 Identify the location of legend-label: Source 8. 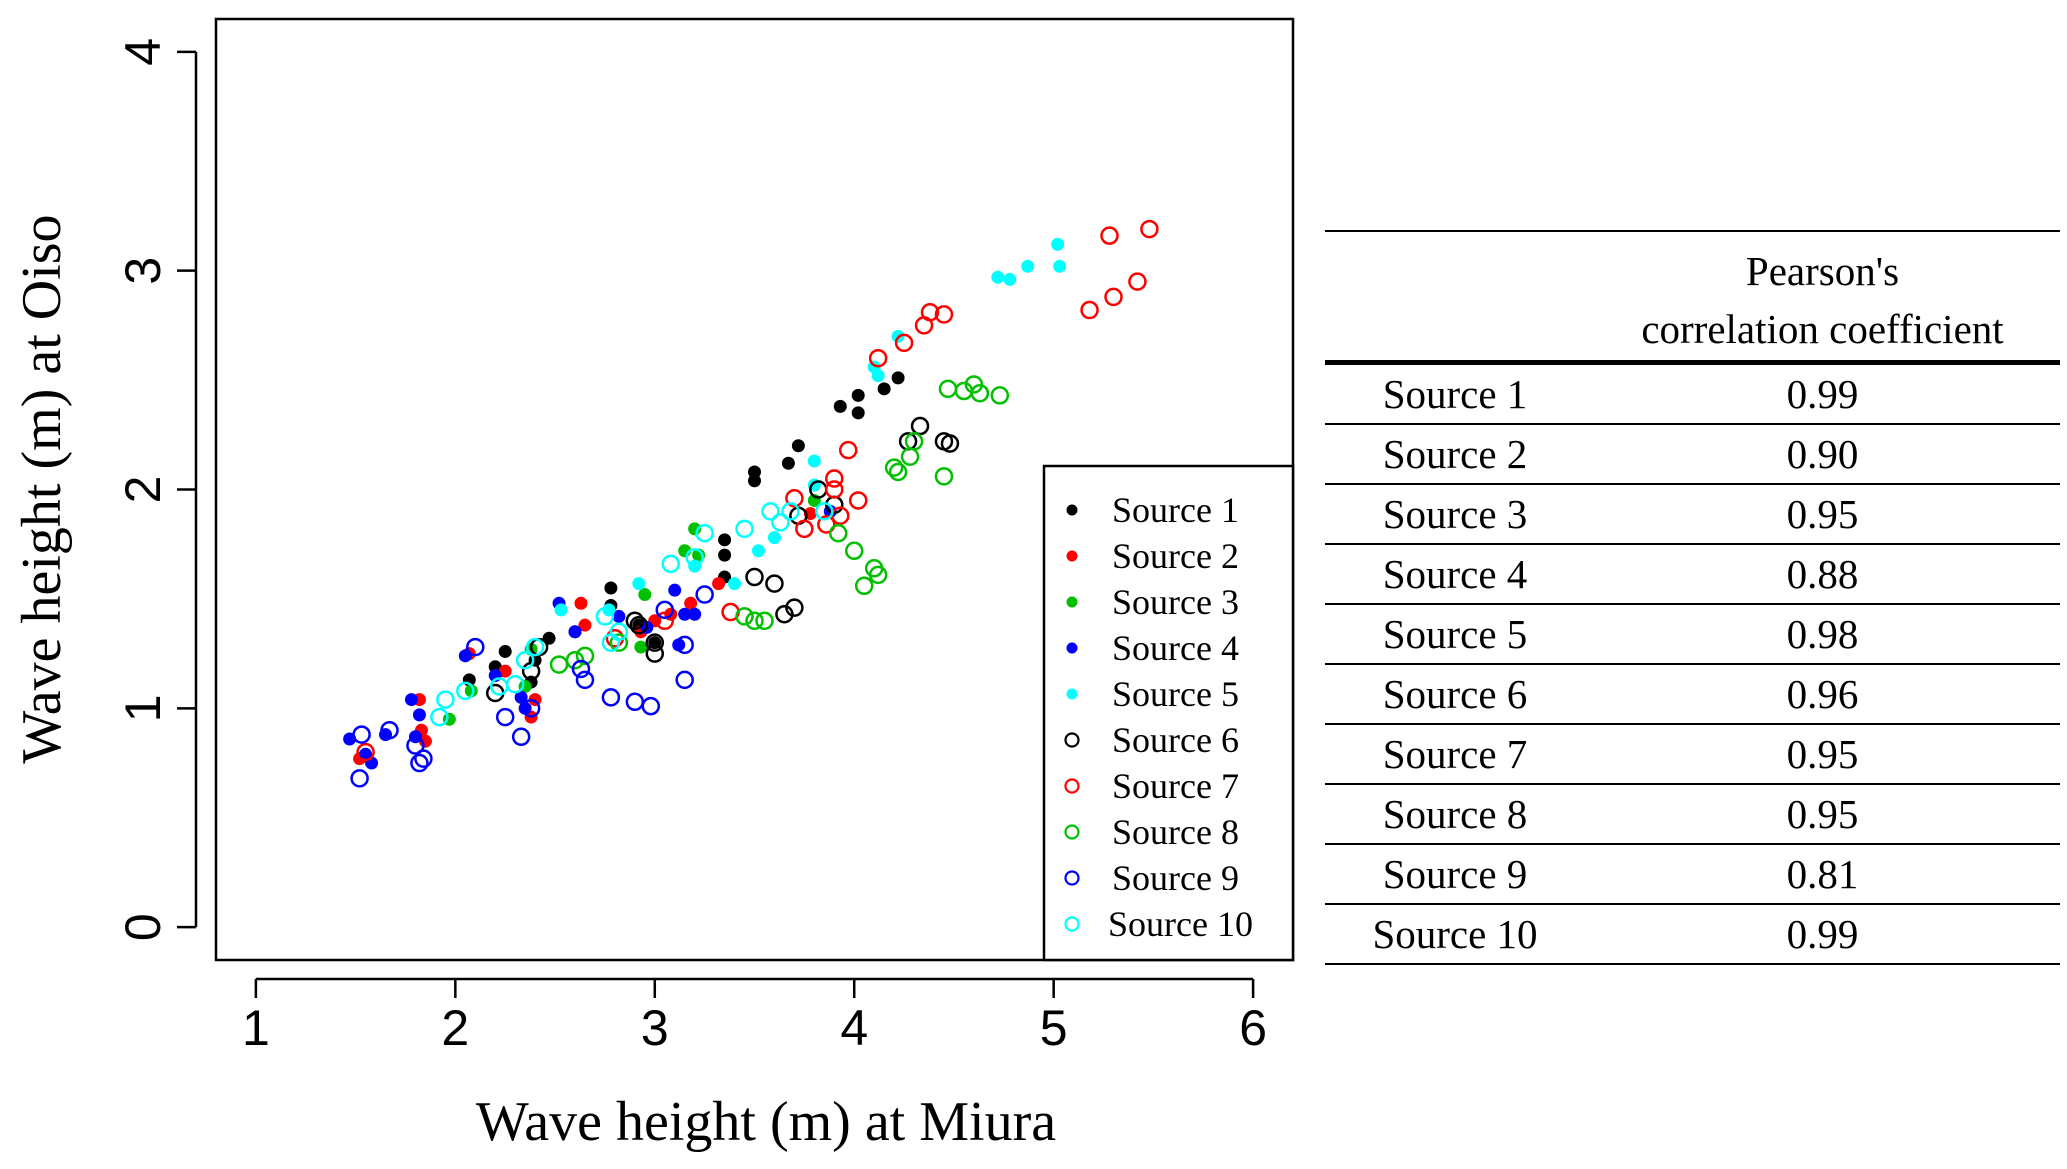
(1175, 832).